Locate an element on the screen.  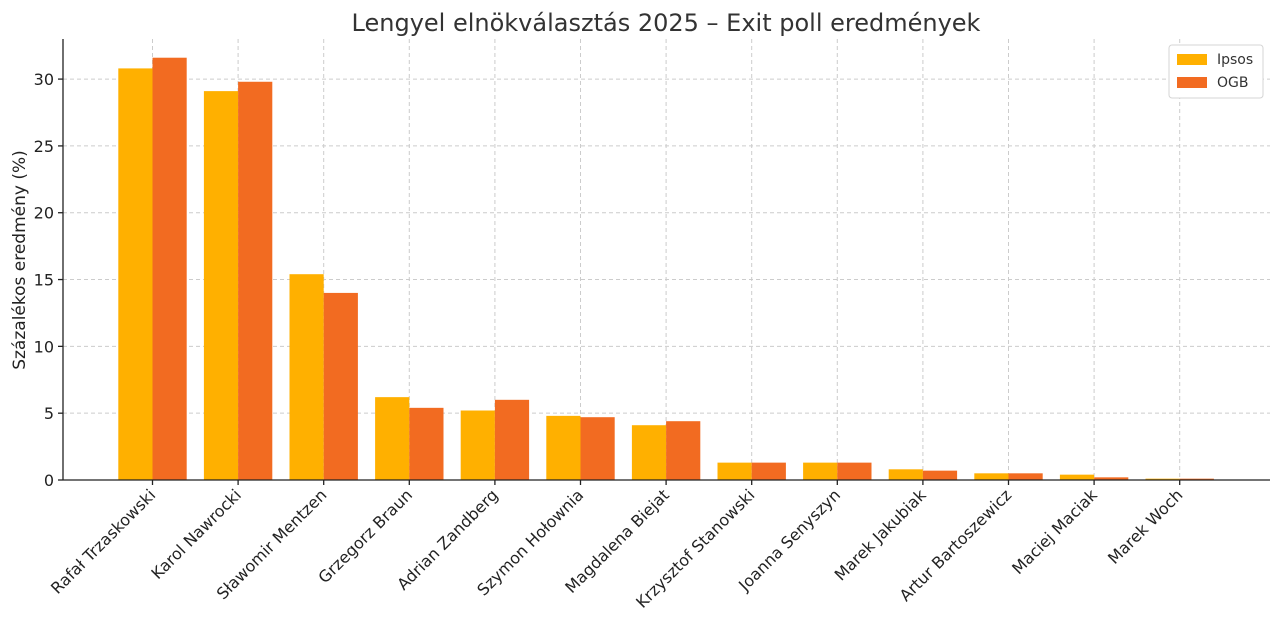
x-tick-label: Rafał Trzaskowski is located at coordinates (103, 541).